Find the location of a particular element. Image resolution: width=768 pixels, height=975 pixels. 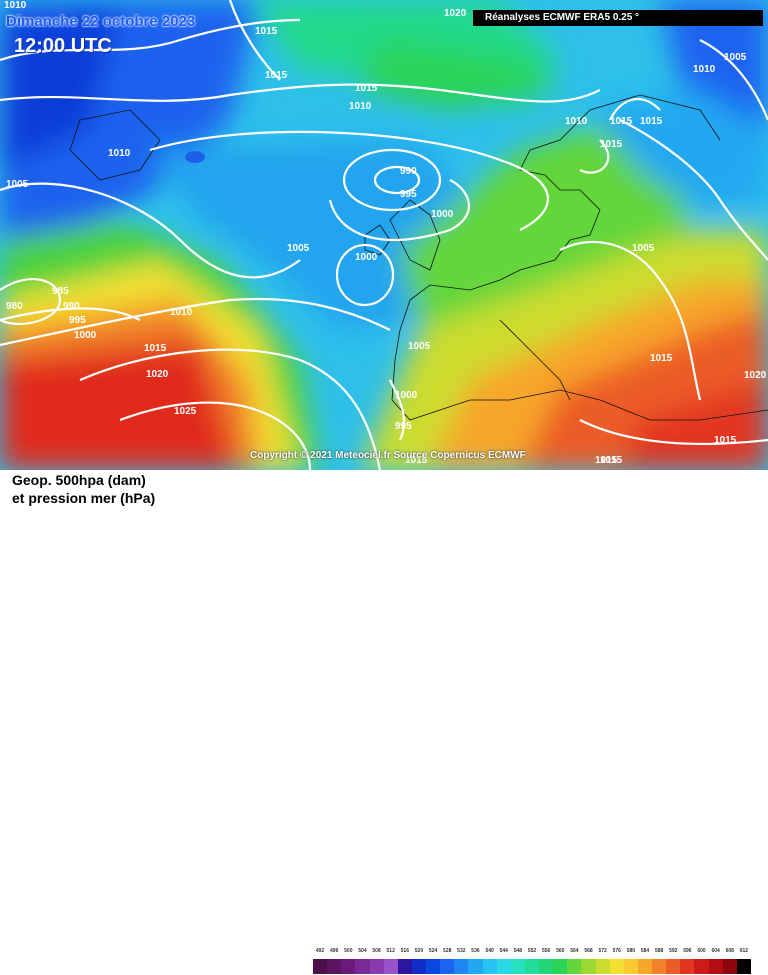

scale-tick-label: 588 is located at coordinates (659, 951).